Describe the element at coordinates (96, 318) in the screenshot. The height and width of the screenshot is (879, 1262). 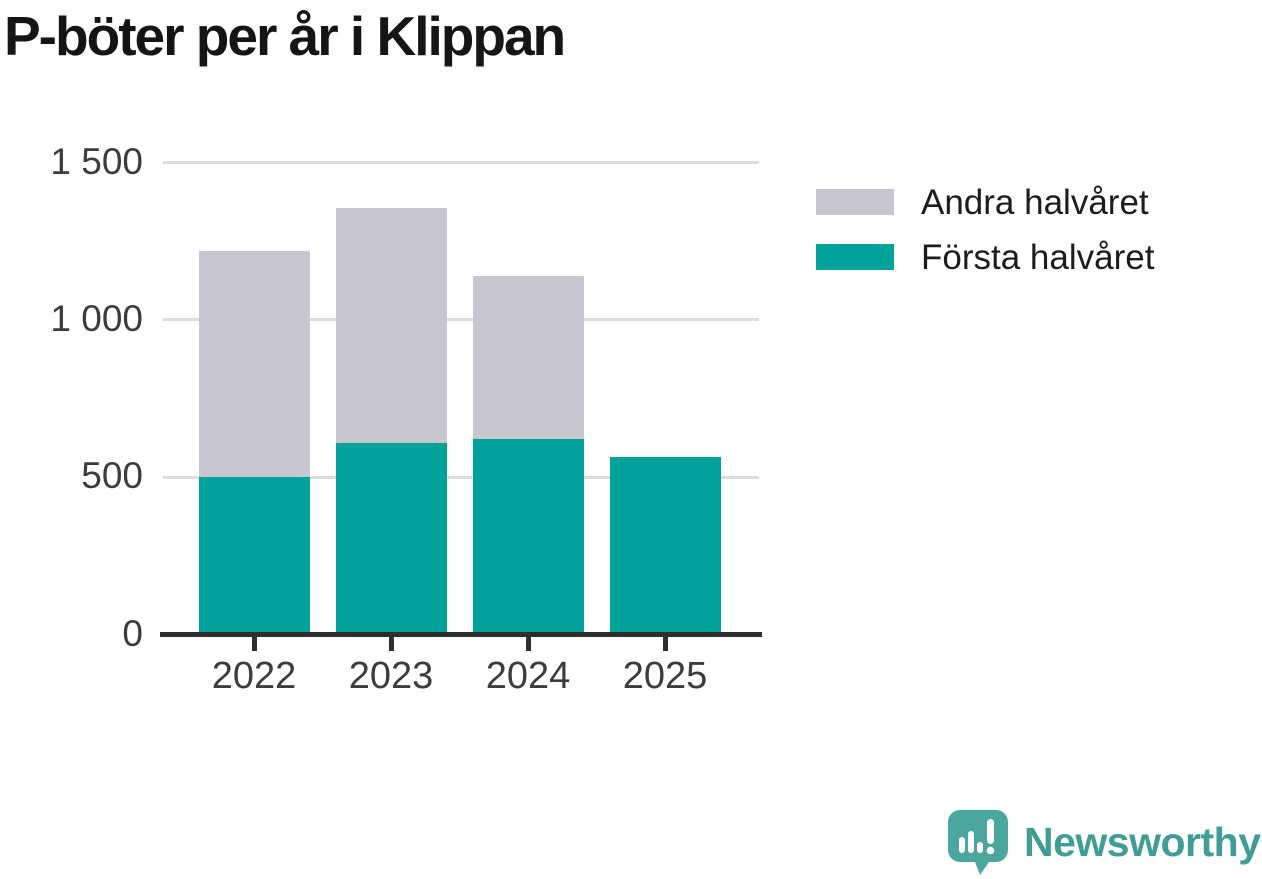
I see `y-axis-label-1000: 1 000` at that location.